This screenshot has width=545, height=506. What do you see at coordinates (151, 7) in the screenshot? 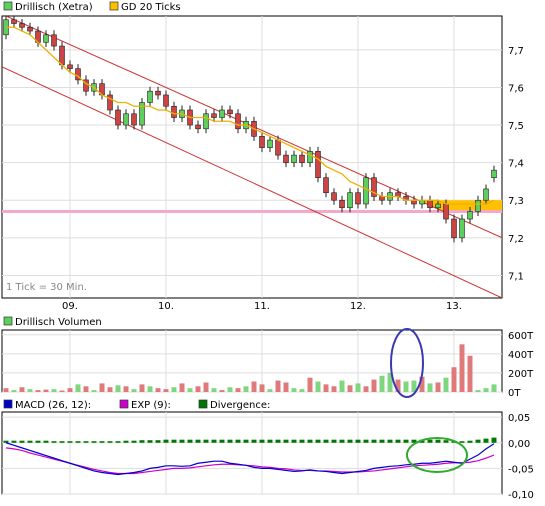
I see `legend-sma-label: GD 20 Ticks` at bounding box center [151, 7].